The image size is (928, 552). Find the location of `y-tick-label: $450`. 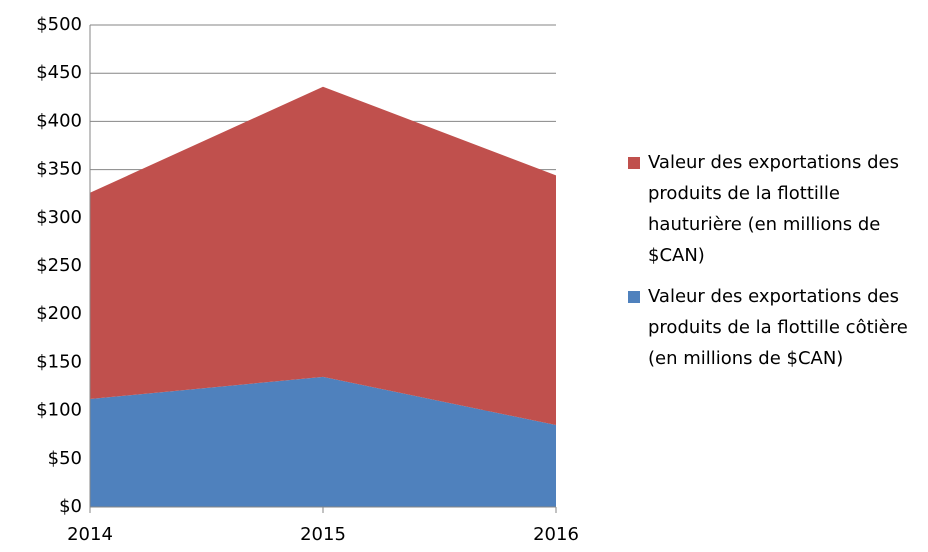

y-tick-label: $450 is located at coordinates (59, 72).